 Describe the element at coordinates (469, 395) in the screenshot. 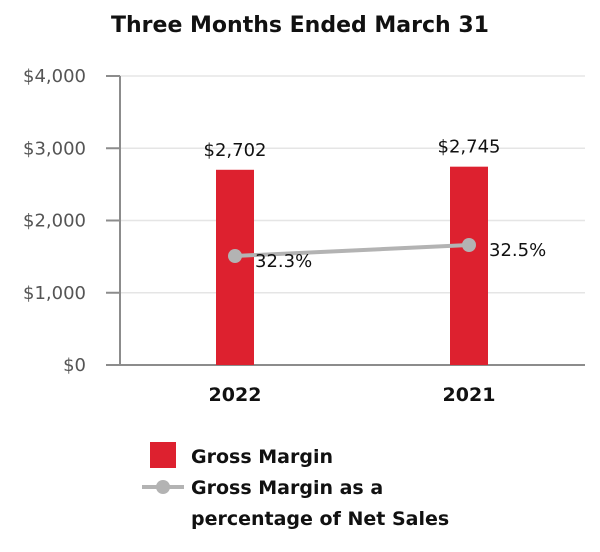

I see `x-tick-label: 2021` at that location.